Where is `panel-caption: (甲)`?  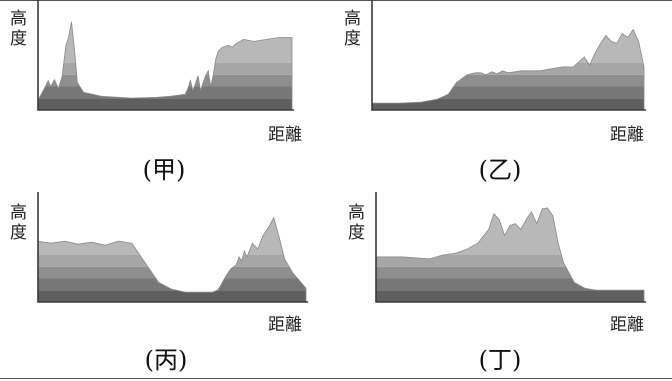 panel-caption: (甲) is located at coordinates (164, 170).